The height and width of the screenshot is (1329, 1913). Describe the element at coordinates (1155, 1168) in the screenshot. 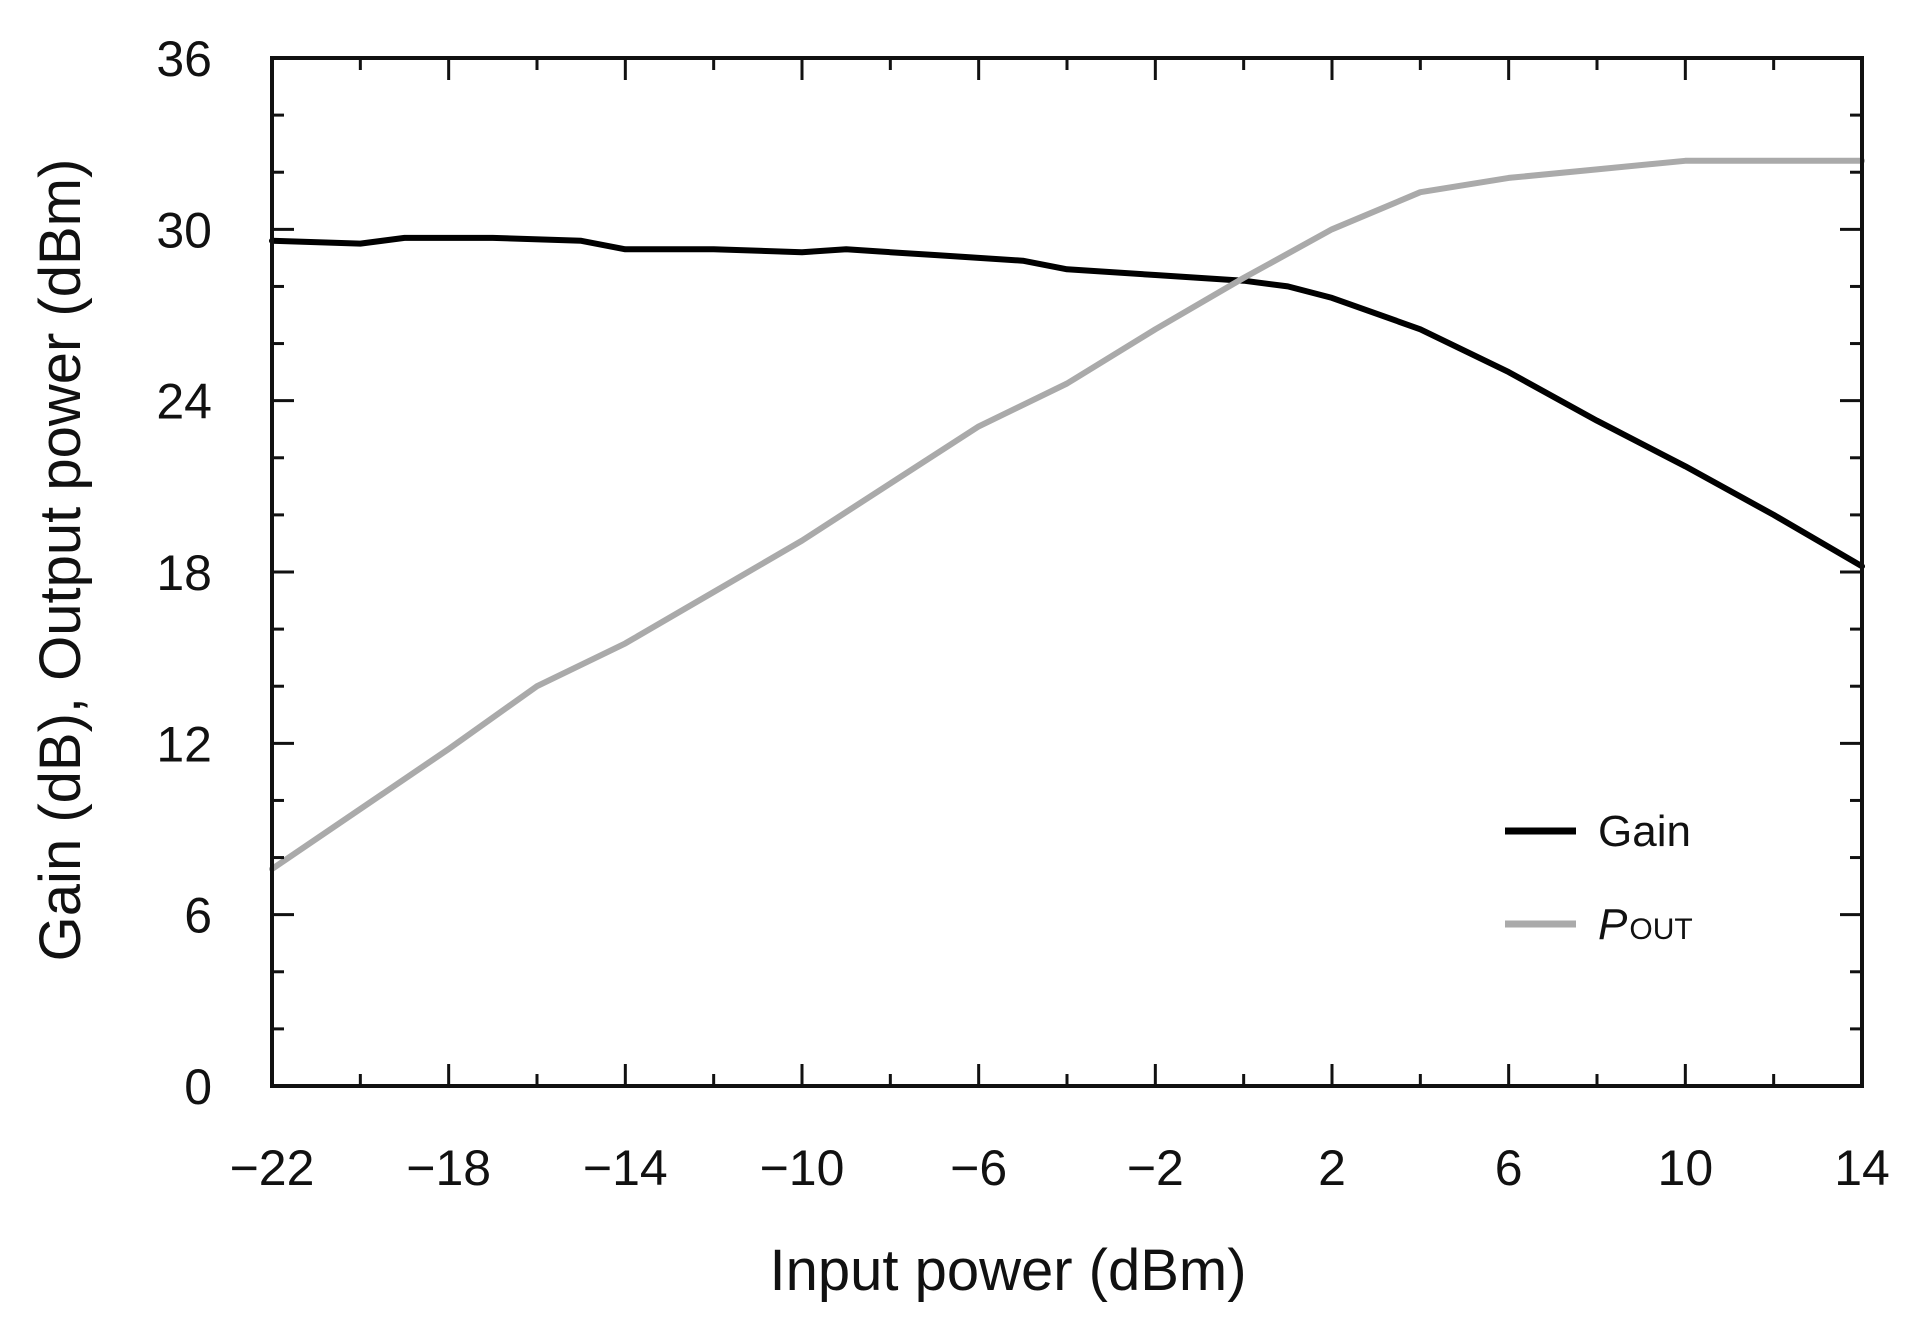

I see `x-tick-label: −2` at that location.